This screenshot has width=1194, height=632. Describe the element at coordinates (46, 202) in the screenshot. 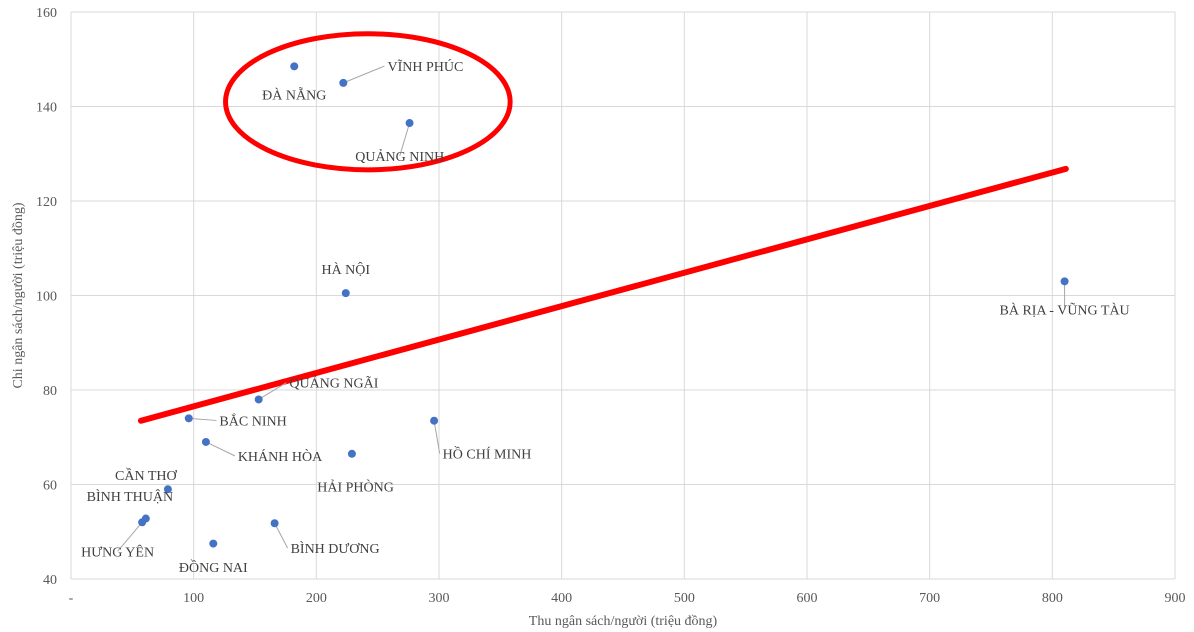

I see `y-tick-label: 120` at that location.